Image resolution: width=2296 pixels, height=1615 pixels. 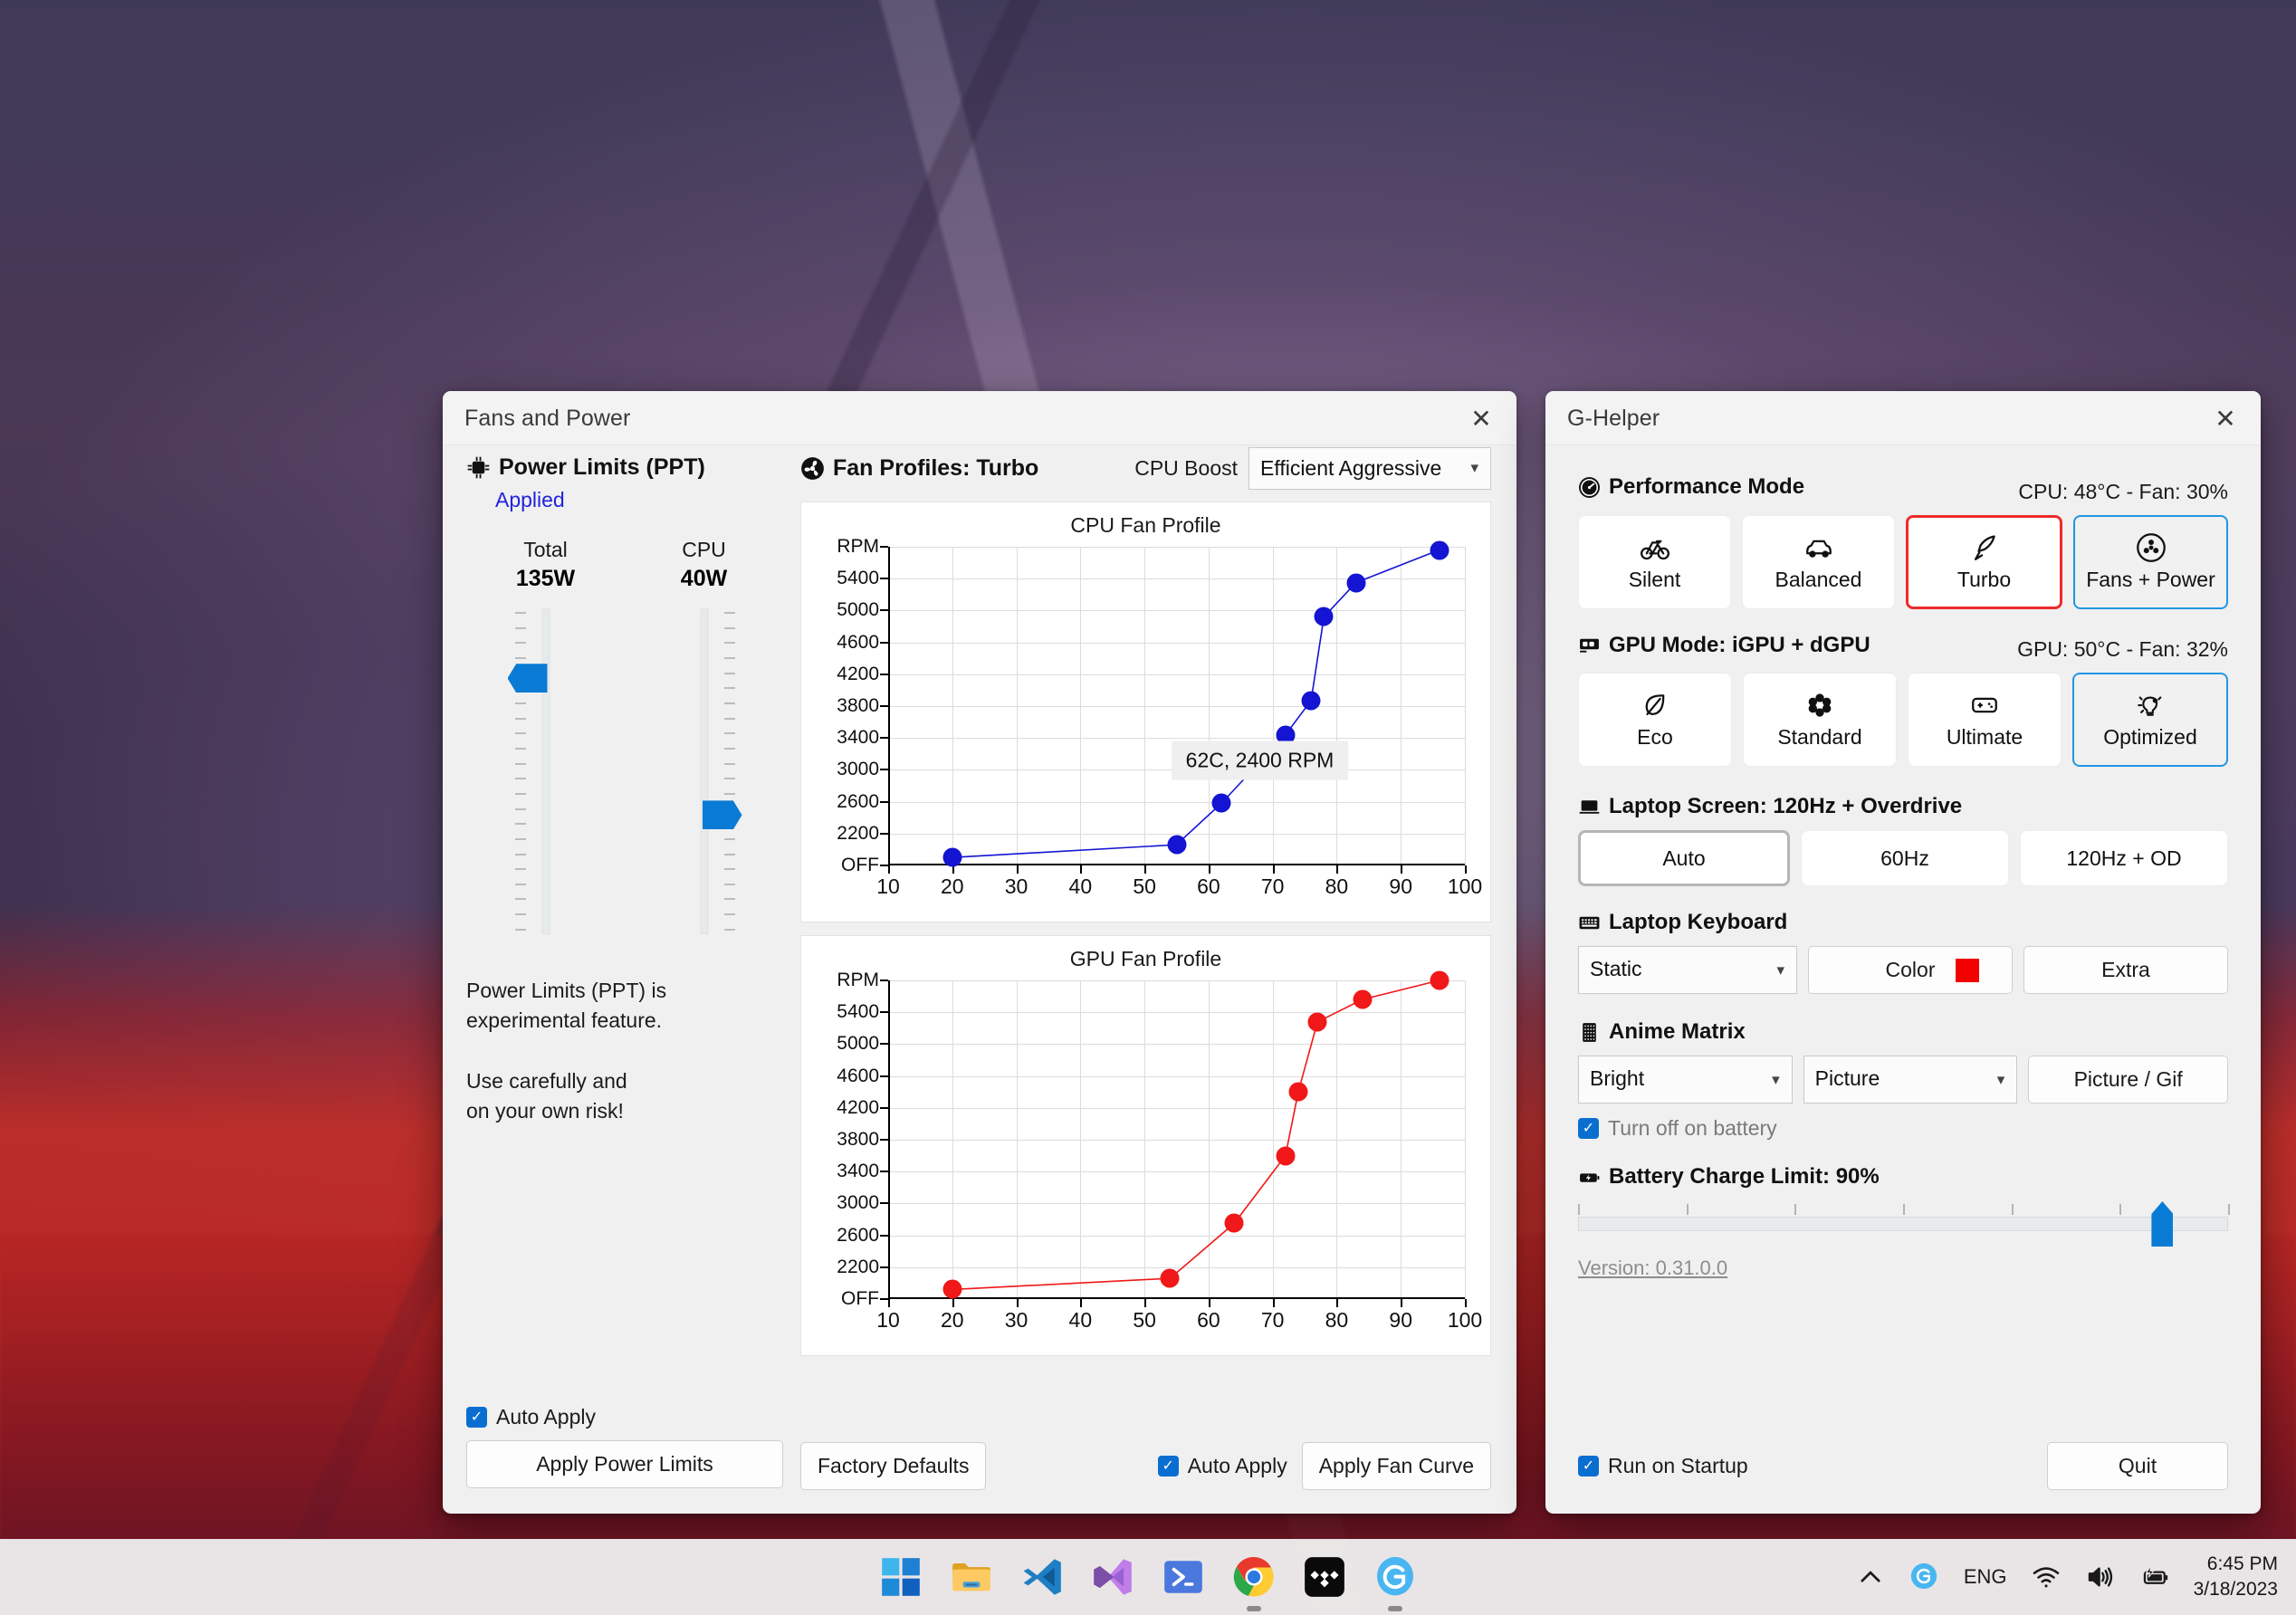 I want to click on x-axis-label: 50, so click(x=1145, y=886).